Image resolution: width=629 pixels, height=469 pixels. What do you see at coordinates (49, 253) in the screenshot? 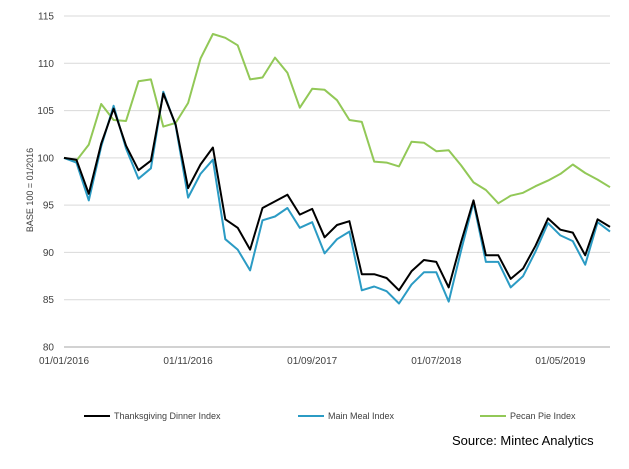
I see `y-tick-label: 90` at bounding box center [49, 253].